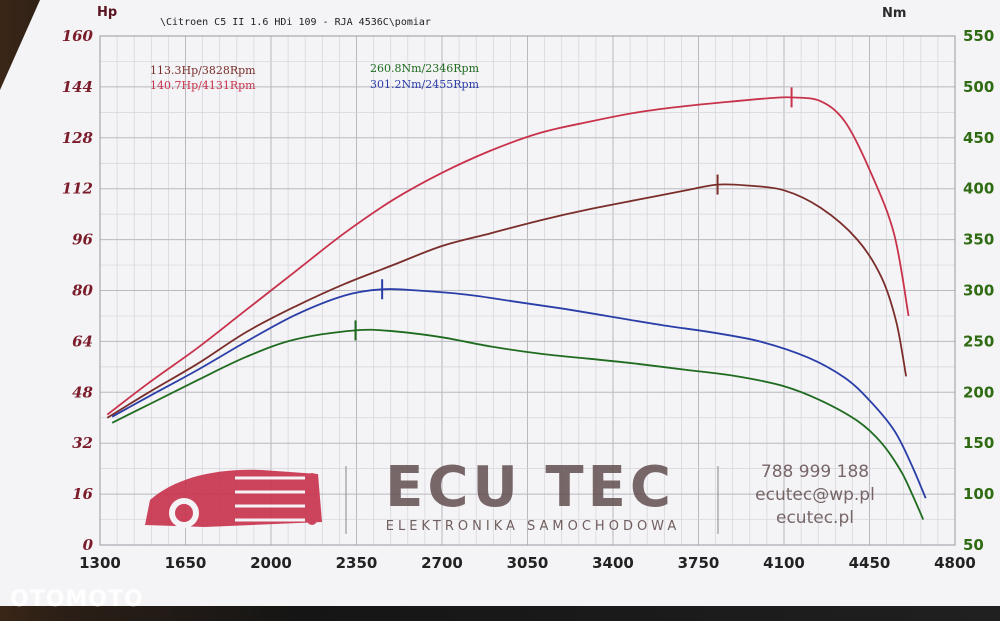  I want to click on car-circuit-icon, so click(233, 498).